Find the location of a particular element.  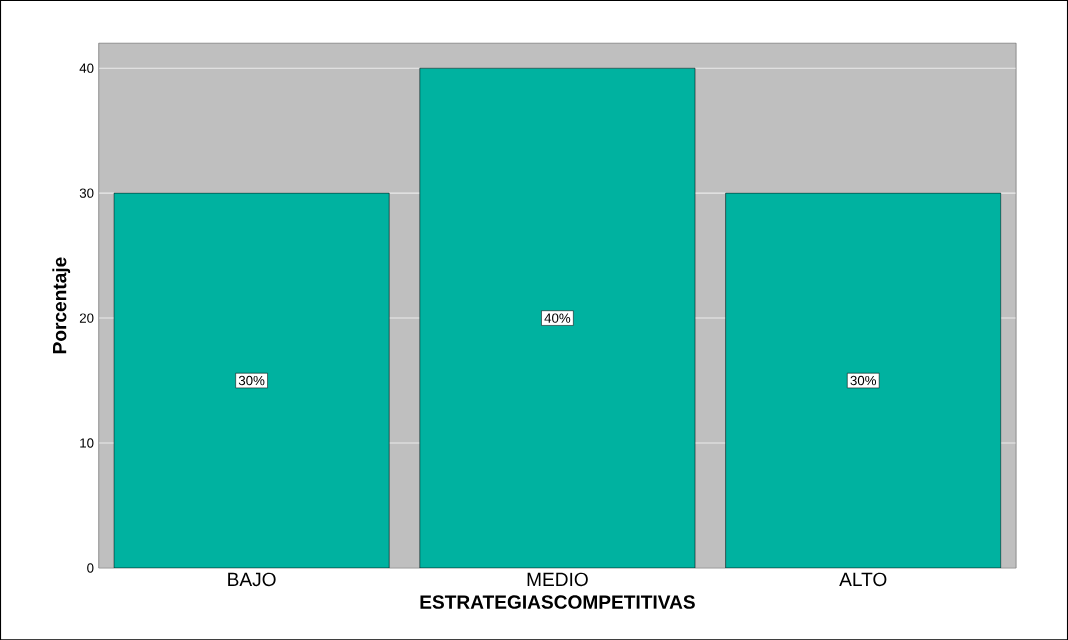

x-tick-label: BAJO is located at coordinates (252, 579).